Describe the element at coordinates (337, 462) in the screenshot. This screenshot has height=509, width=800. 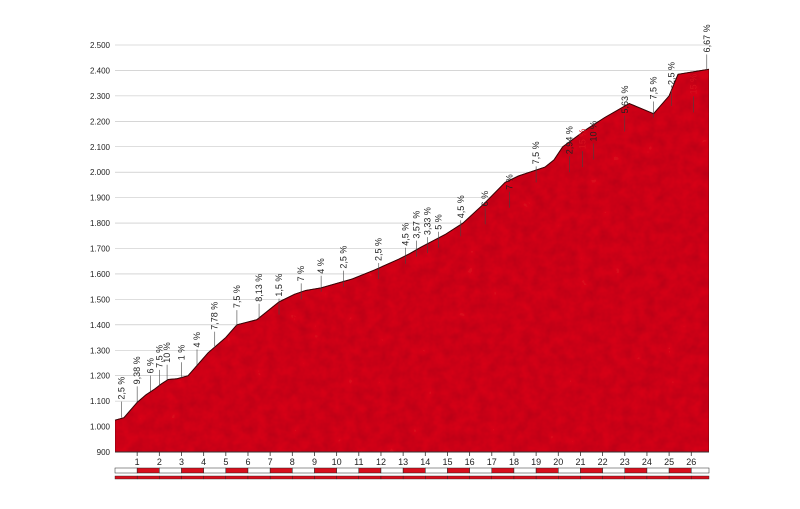
I see `x-tick-label: 10` at that location.